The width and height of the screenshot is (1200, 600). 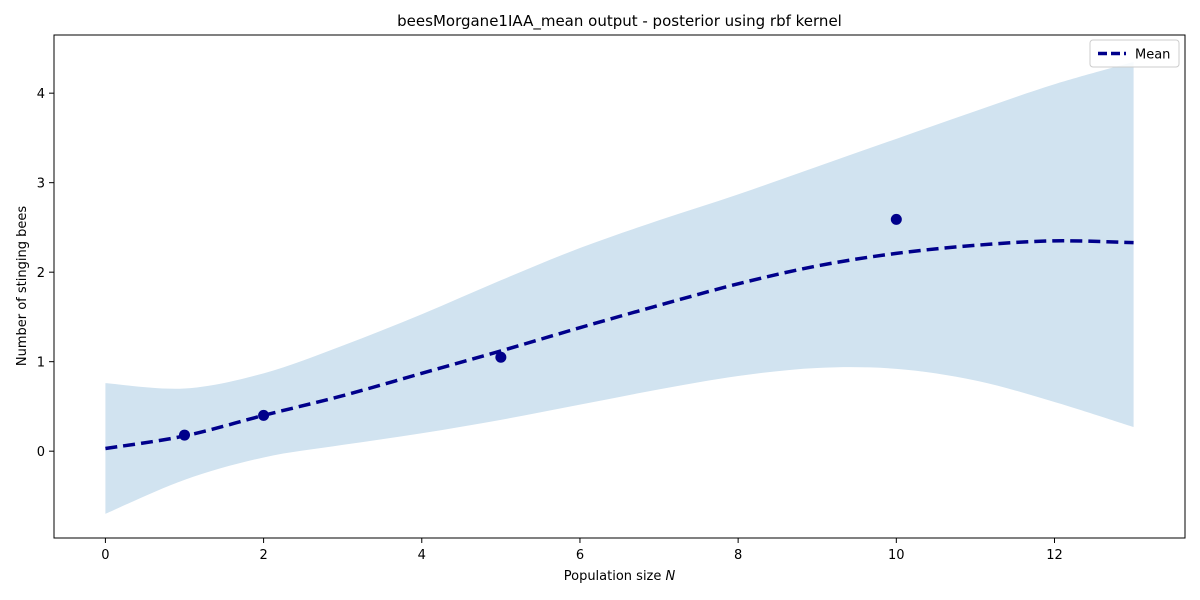 I want to click on legend-box, so click(x=1134, y=53).